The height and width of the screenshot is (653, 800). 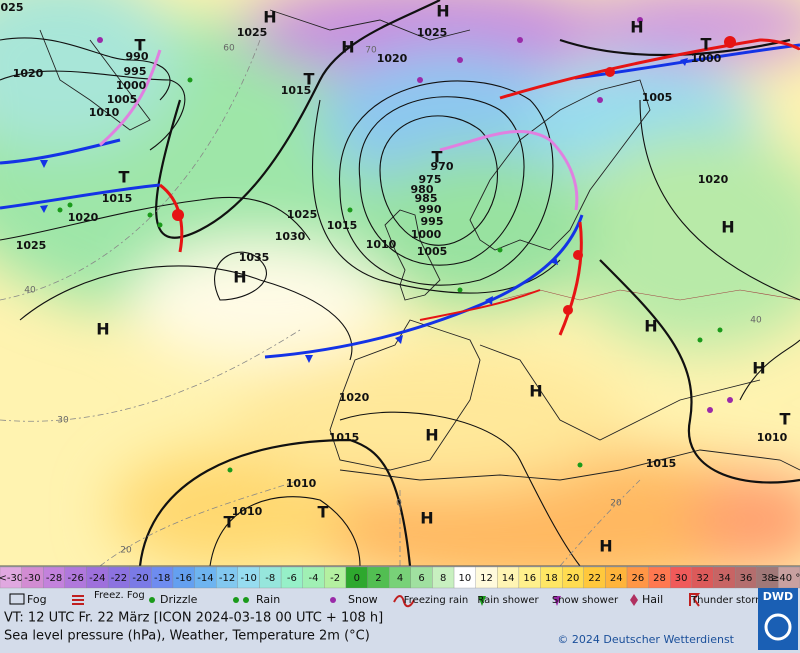 I want to click on isotherm-label: 60, so click(x=229, y=49).